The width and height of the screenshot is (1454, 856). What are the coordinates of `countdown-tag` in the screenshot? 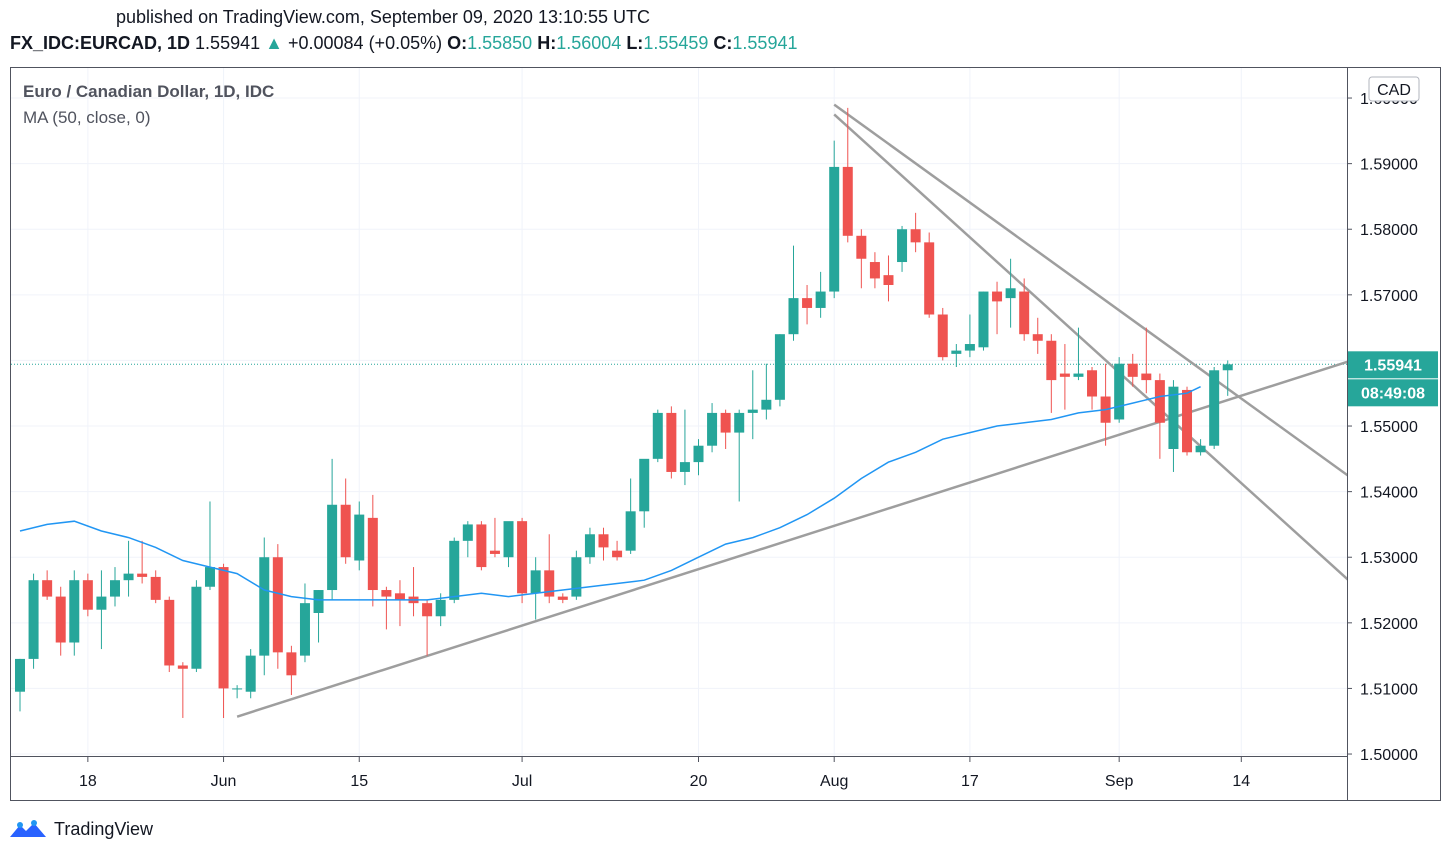 It's located at (1393, 393).